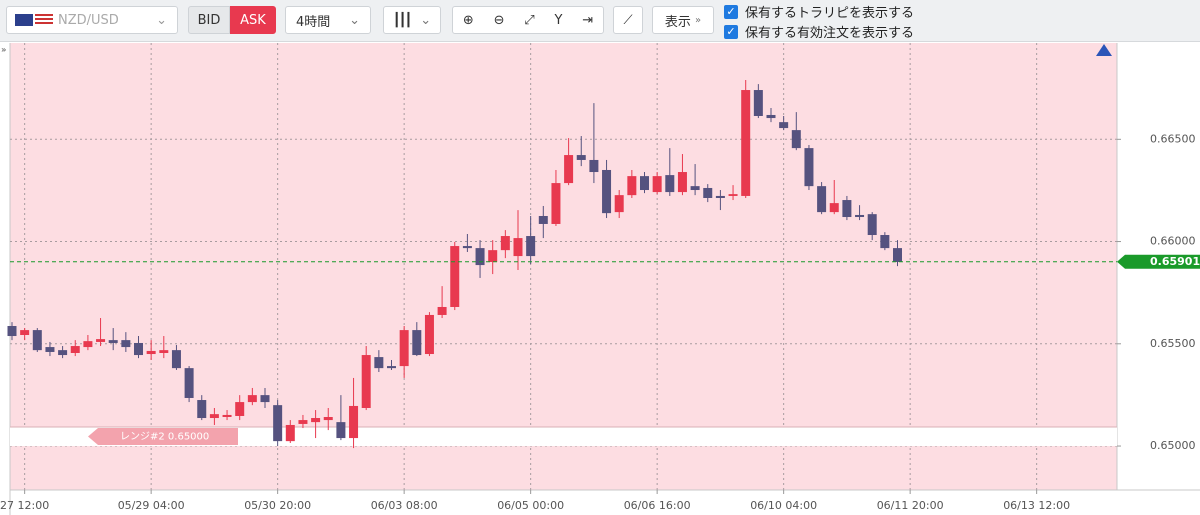 The height and width of the screenshot is (515, 1200). Describe the element at coordinates (499, 20) in the screenshot. I see `zoom-out: ⊖` at that location.